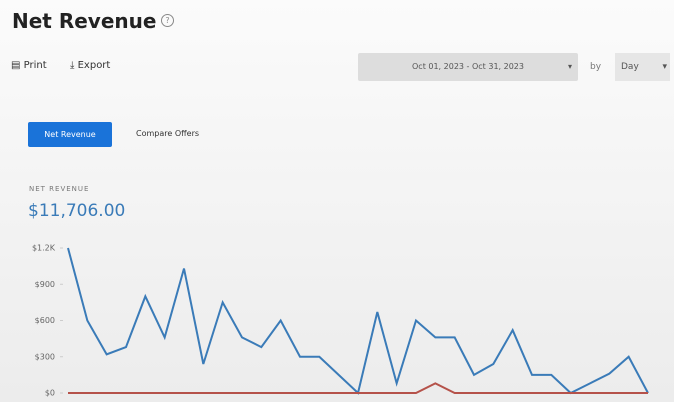 This screenshot has width=674, height=402. Describe the element at coordinates (94, 65) in the screenshot. I see `export-label: Export` at that location.